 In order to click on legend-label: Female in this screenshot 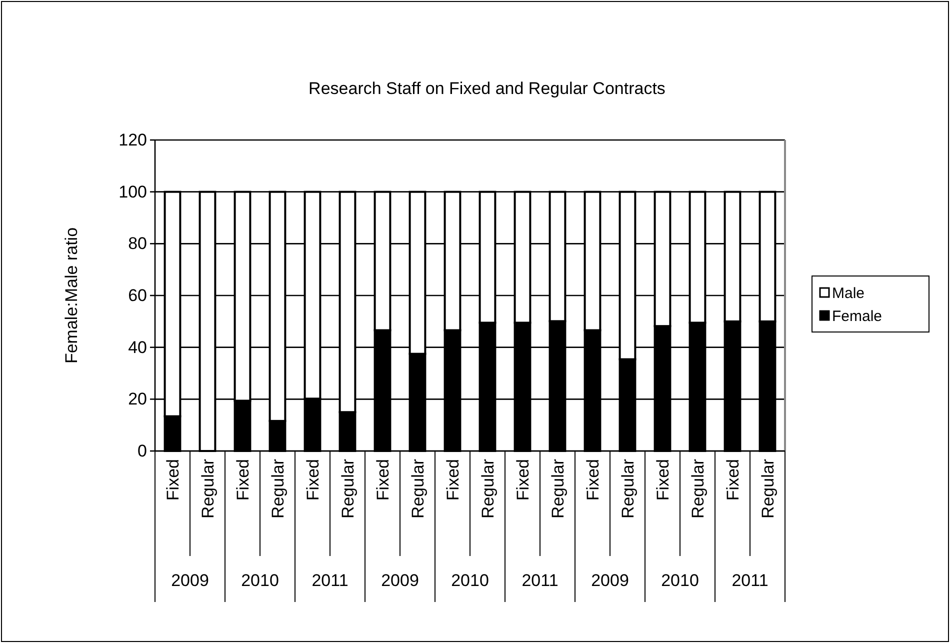, I will do `click(857, 316)`.